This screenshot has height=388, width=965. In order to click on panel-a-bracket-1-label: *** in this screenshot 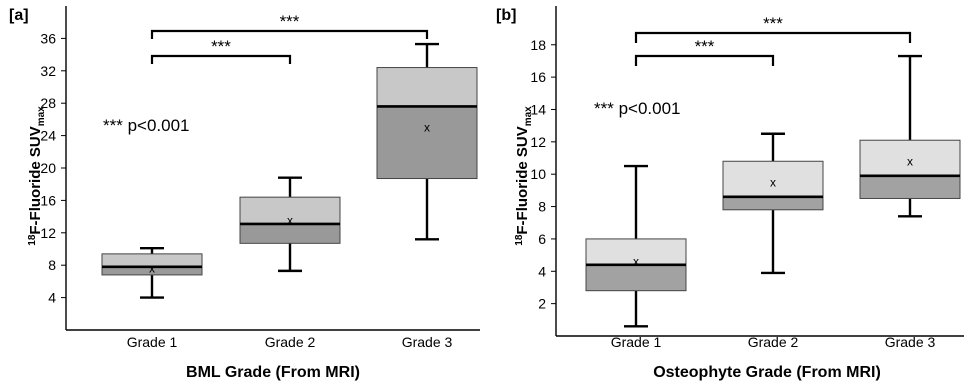, I will do `click(221, 46)`.